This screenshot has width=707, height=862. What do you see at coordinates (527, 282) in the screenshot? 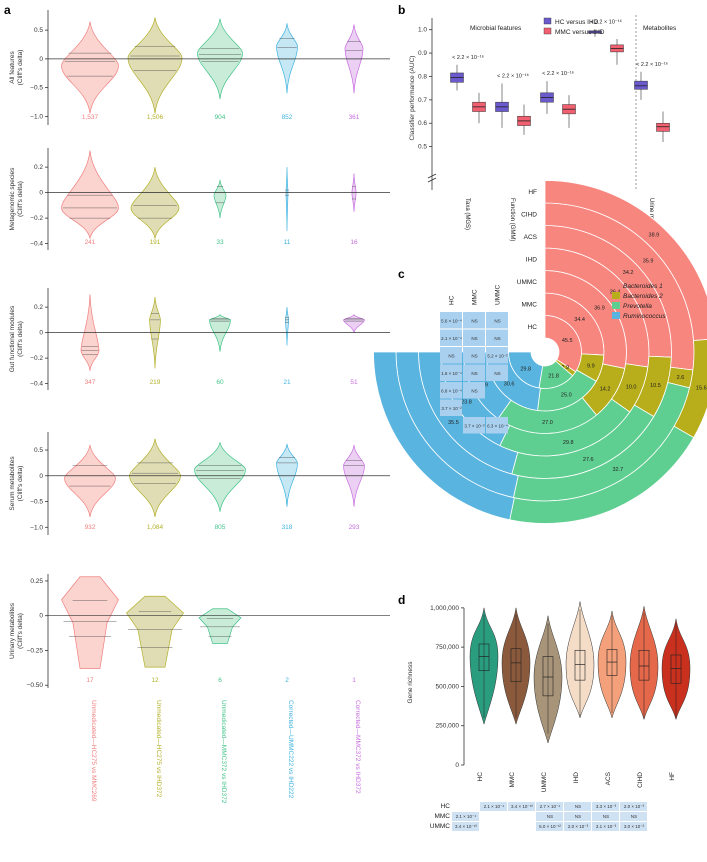
I see `ring-label: UMMC` at bounding box center [527, 282].